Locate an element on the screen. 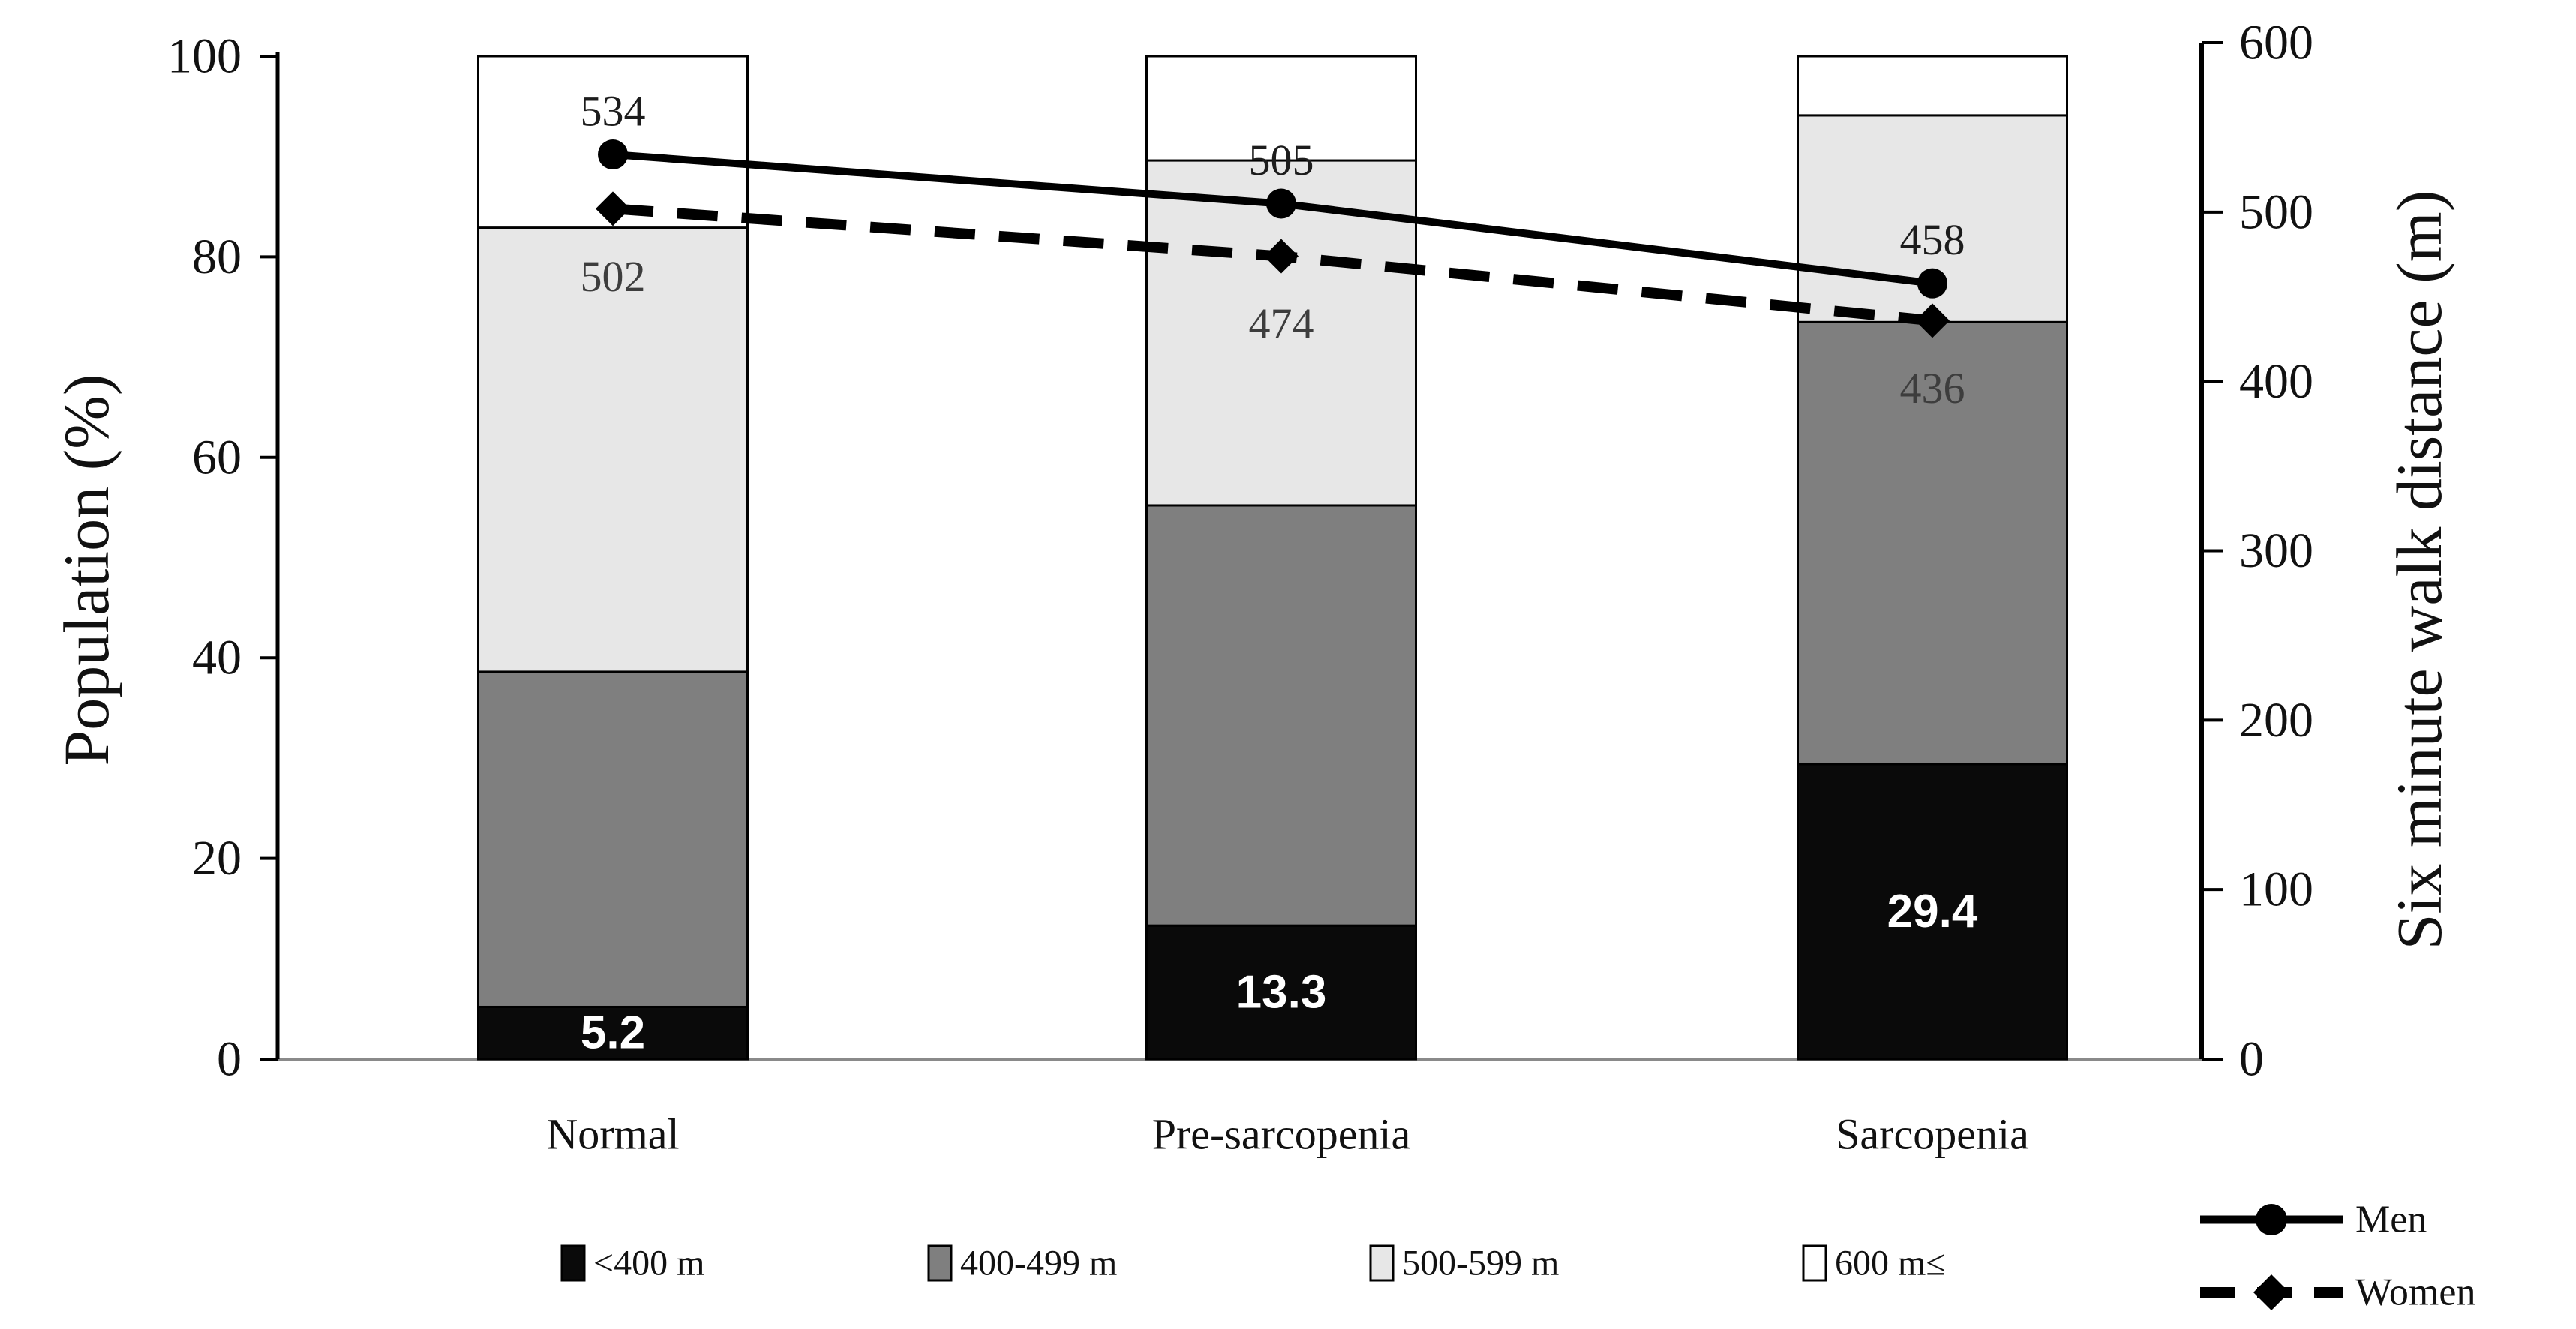 The image size is (2576, 1329). men-point-label: 534 is located at coordinates (613, 111).